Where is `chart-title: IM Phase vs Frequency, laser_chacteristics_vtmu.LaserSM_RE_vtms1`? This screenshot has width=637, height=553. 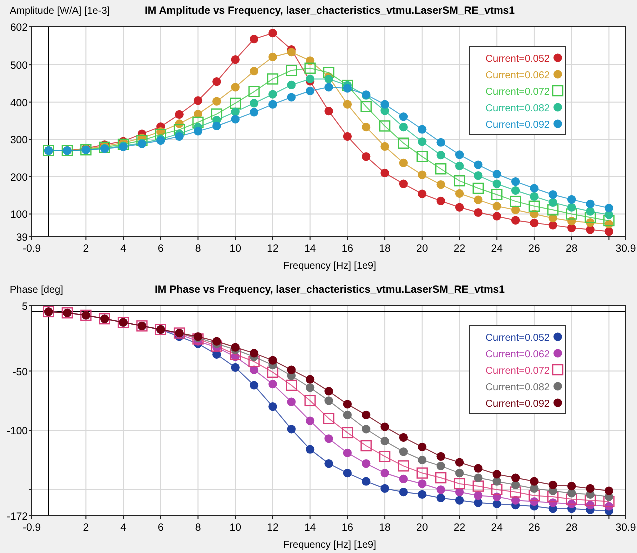 chart-title: IM Phase vs Frequency, laser_chacteristics_vtmu.LaserSM_RE_vtms1 is located at coordinates (330, 290).